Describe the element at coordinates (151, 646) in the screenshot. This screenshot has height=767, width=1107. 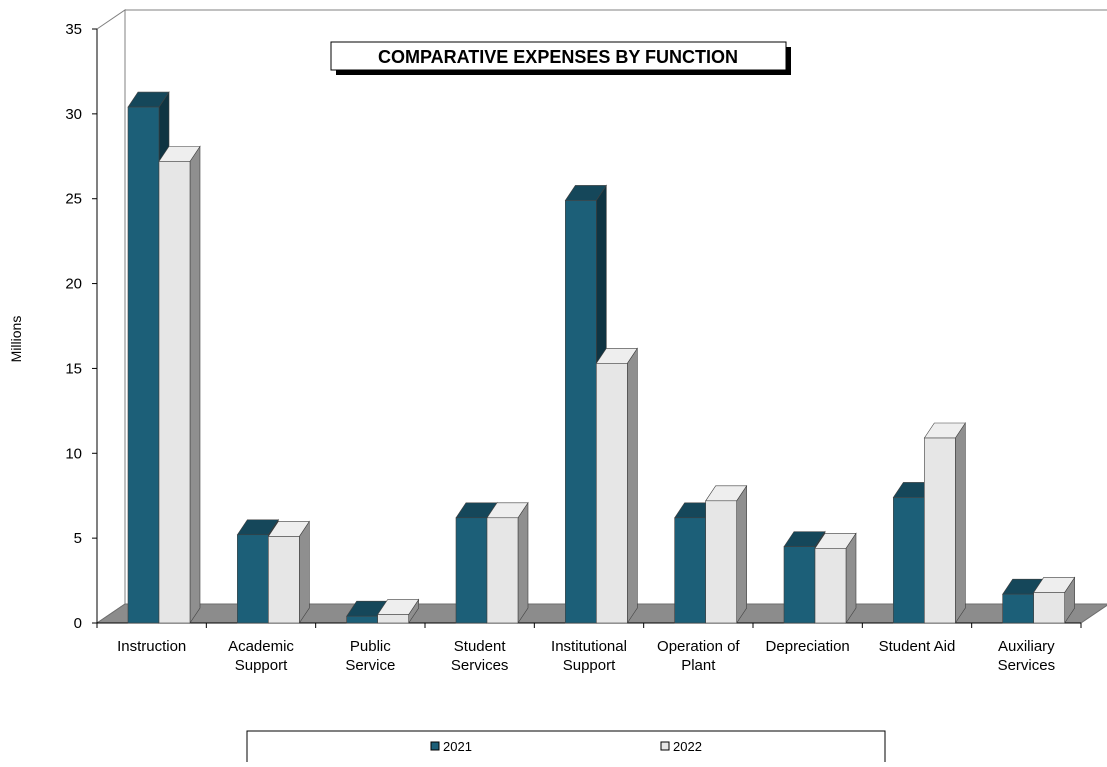
I see `x-tick-label: Instruction` at that location.